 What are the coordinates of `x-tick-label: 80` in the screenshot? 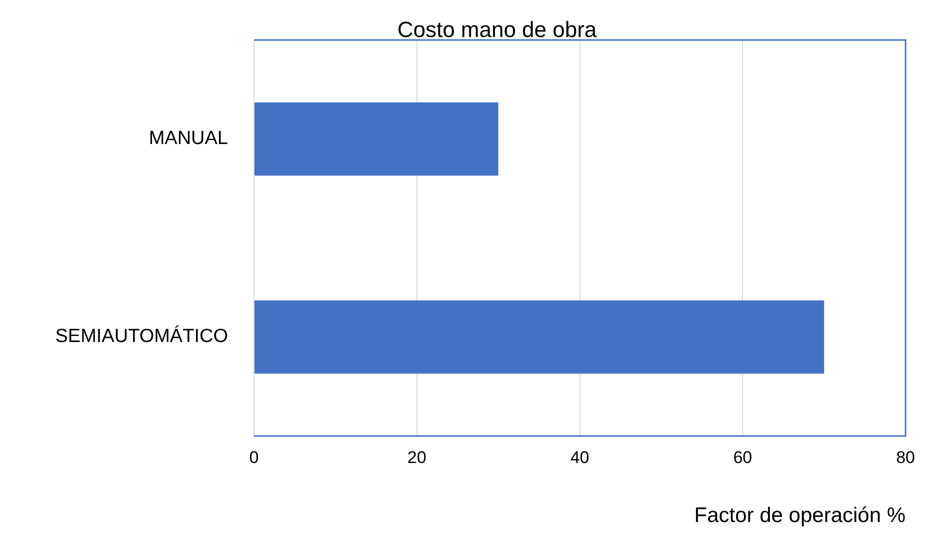 It's located at (906, 457).